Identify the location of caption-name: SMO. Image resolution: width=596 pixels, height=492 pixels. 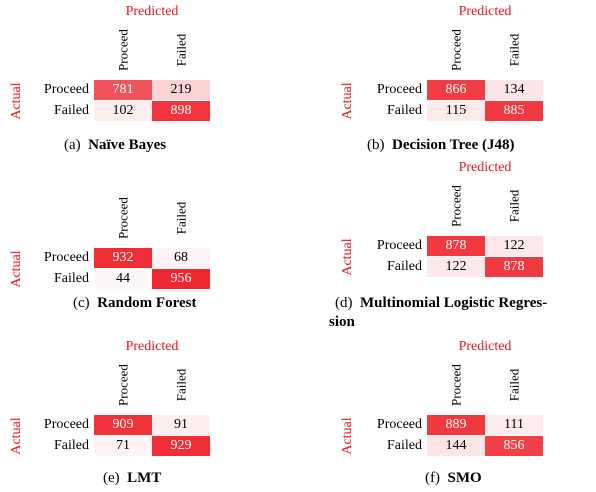
(464, 478).